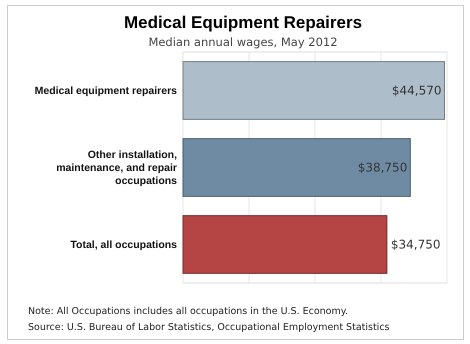 This screenshot has width=470, height=344. Describe the element at coordinates (117, 168) in the screenshot. I see `y-tick-label: Other installation, maintenance, and repair occupations` at that location.